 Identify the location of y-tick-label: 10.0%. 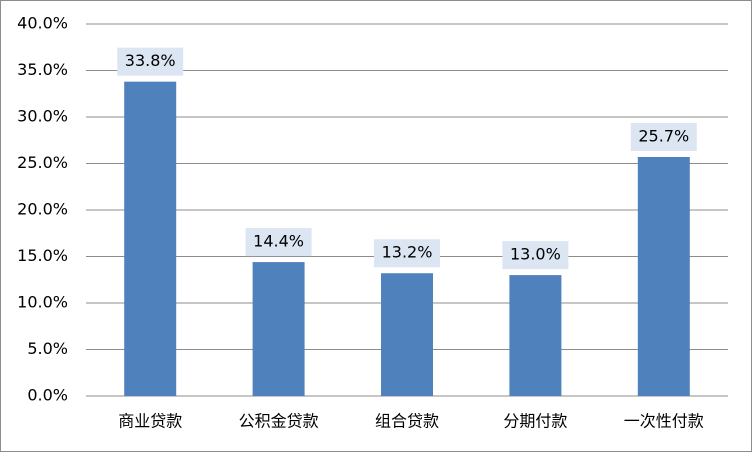
(42, 302).